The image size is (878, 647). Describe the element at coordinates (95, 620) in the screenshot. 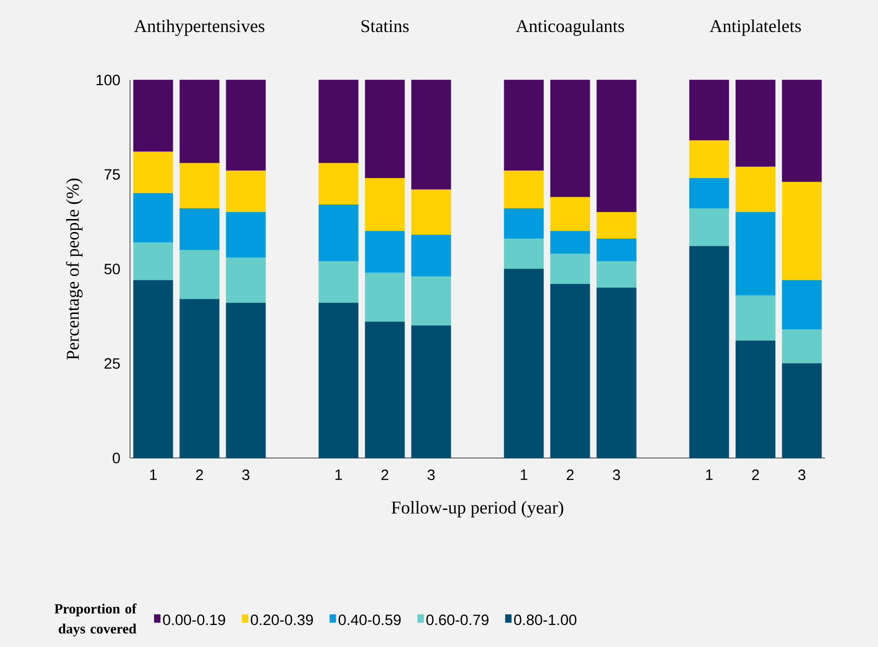

I see `legend-title: Proportion of days covered` at that location.